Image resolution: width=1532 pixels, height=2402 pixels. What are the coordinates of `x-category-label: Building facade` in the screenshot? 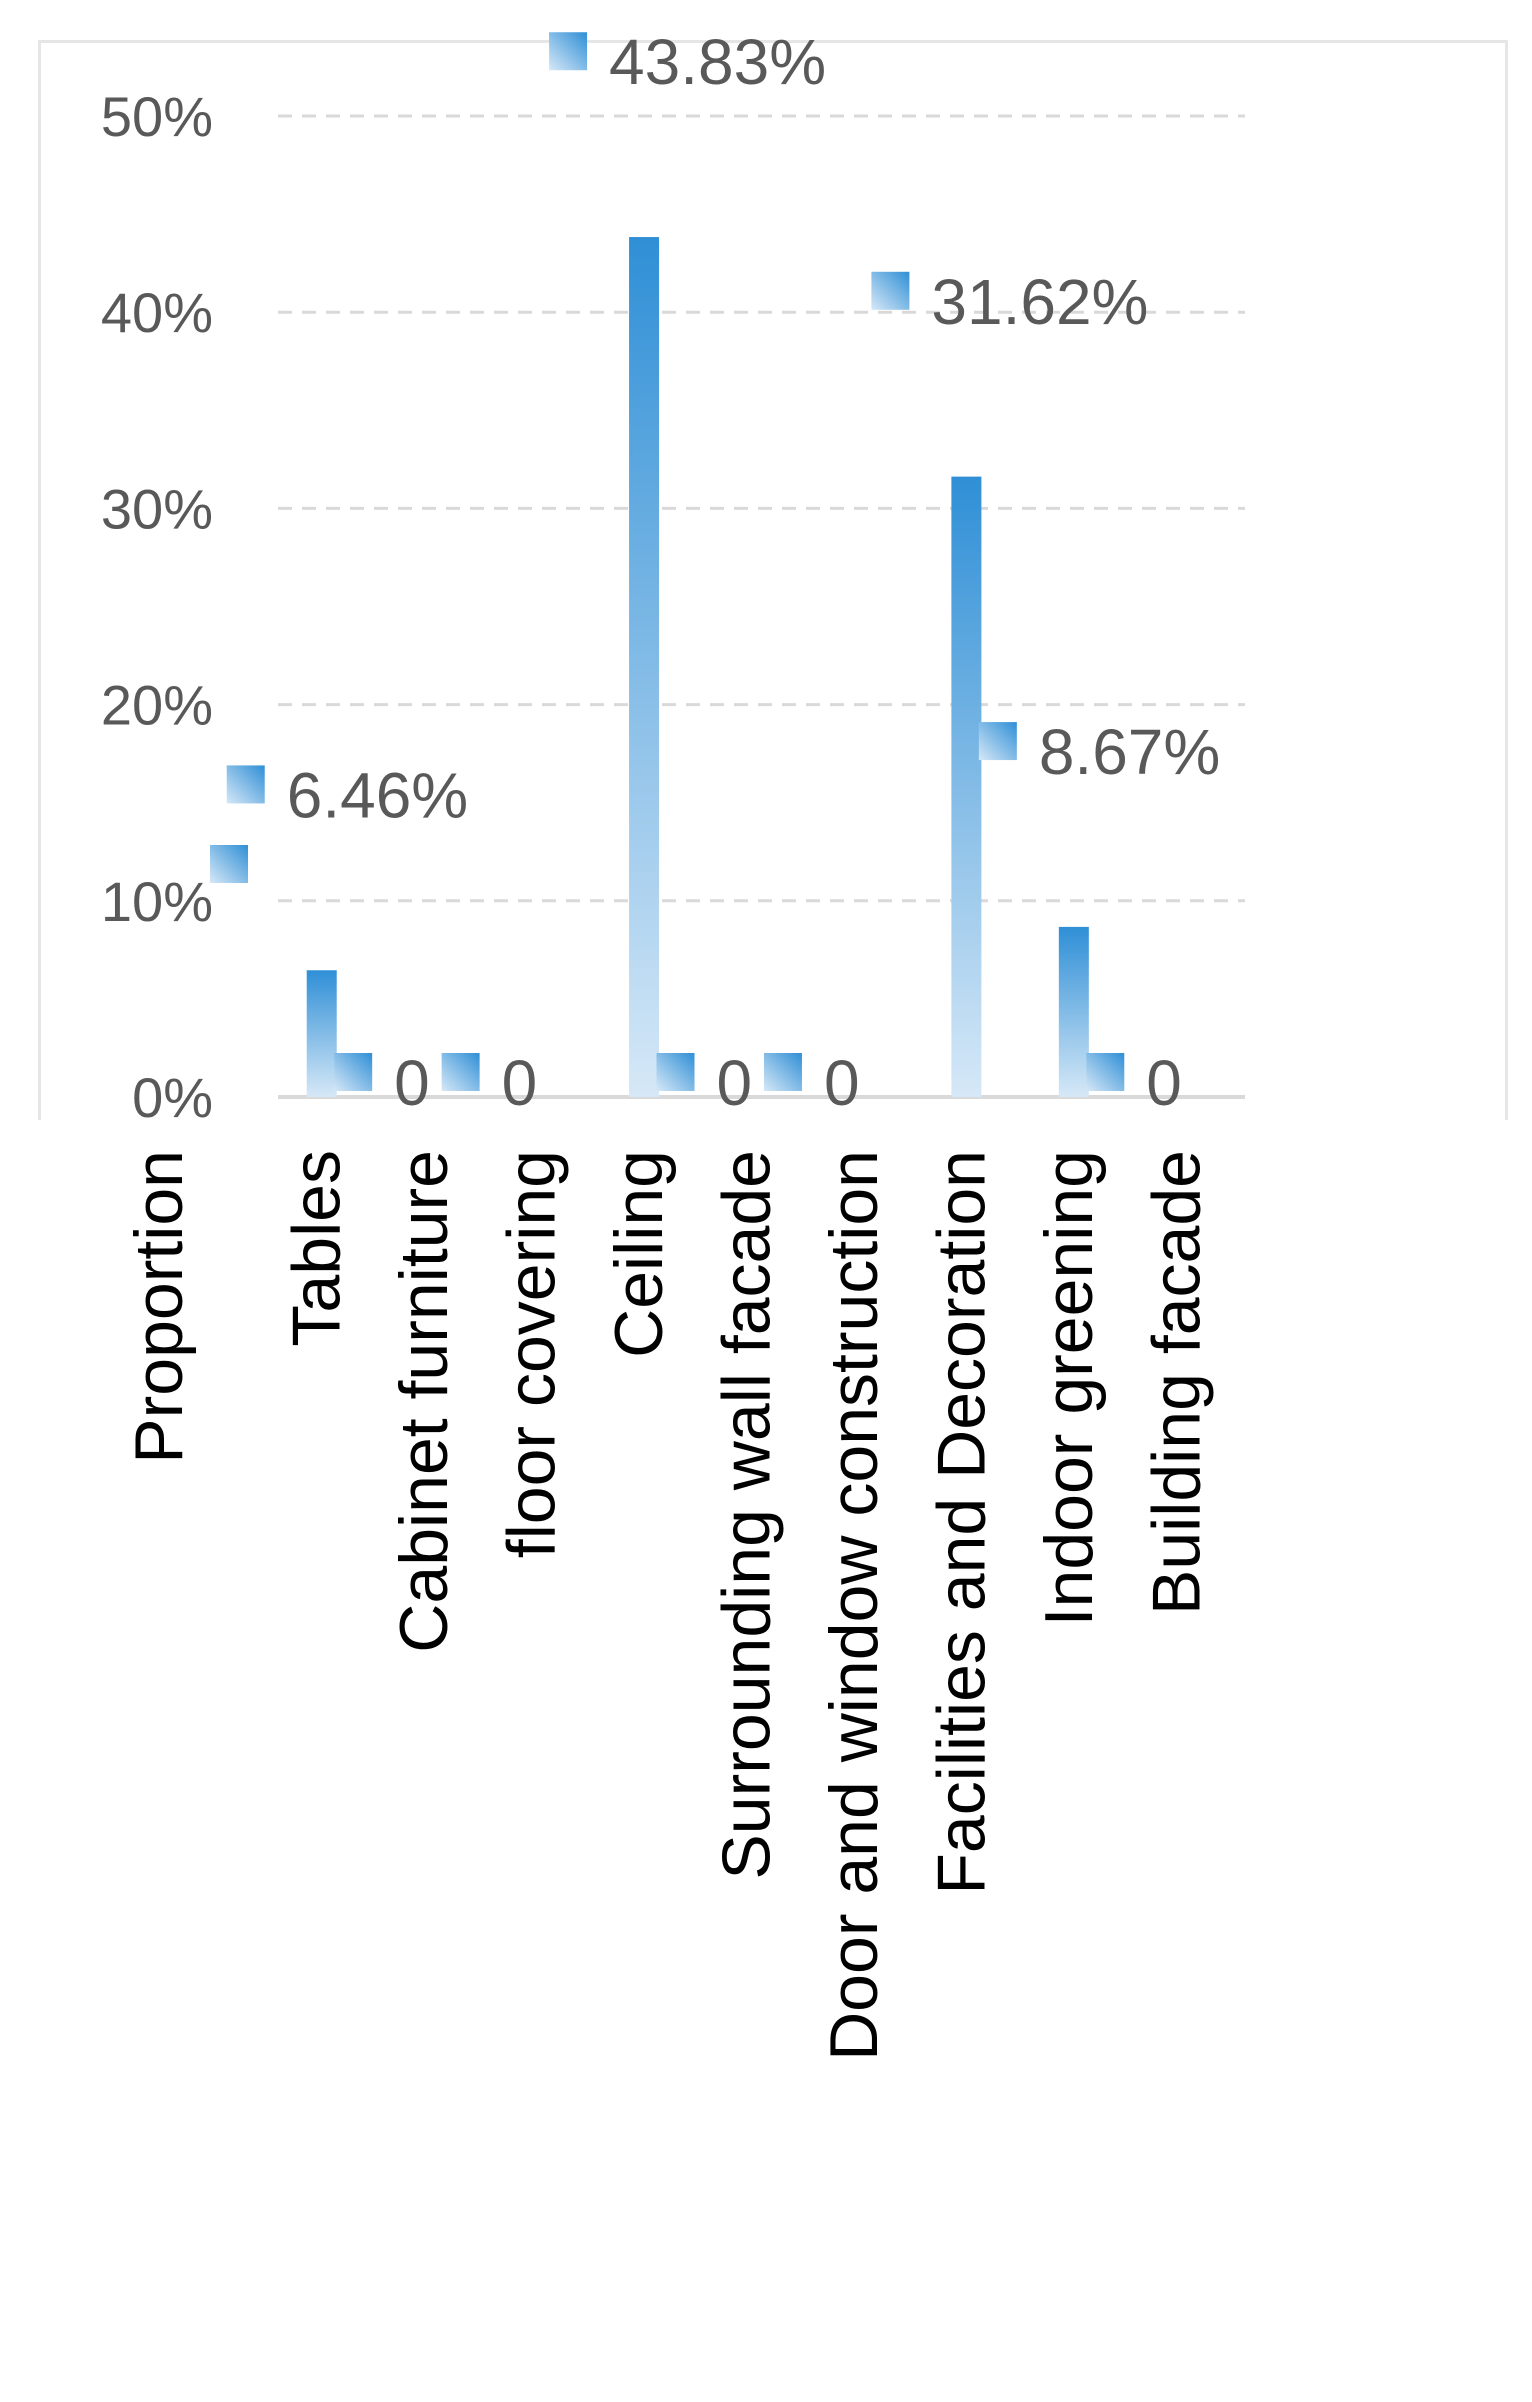 It's located at (1176, 1382).